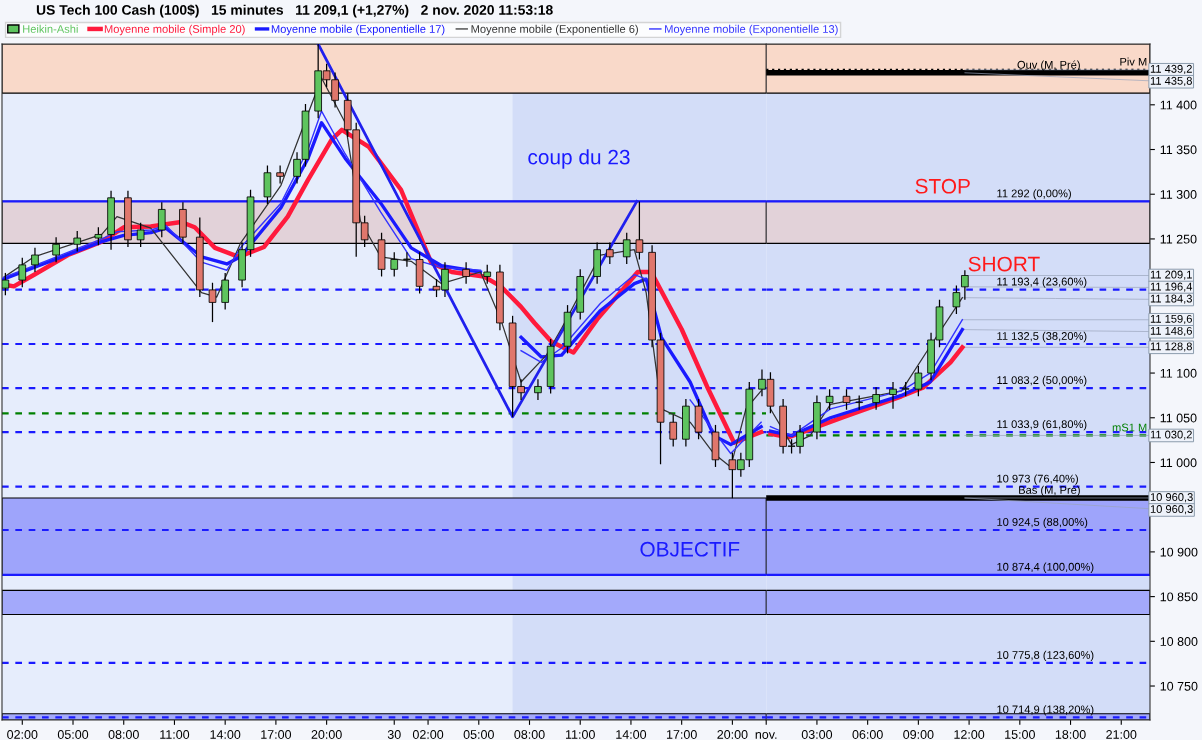 The width and height of the screenshot is (1202, 740). Describe the element at coordinates (1133, 61) in the screenshot. I see `ref-line-label: Piv M` at that location.